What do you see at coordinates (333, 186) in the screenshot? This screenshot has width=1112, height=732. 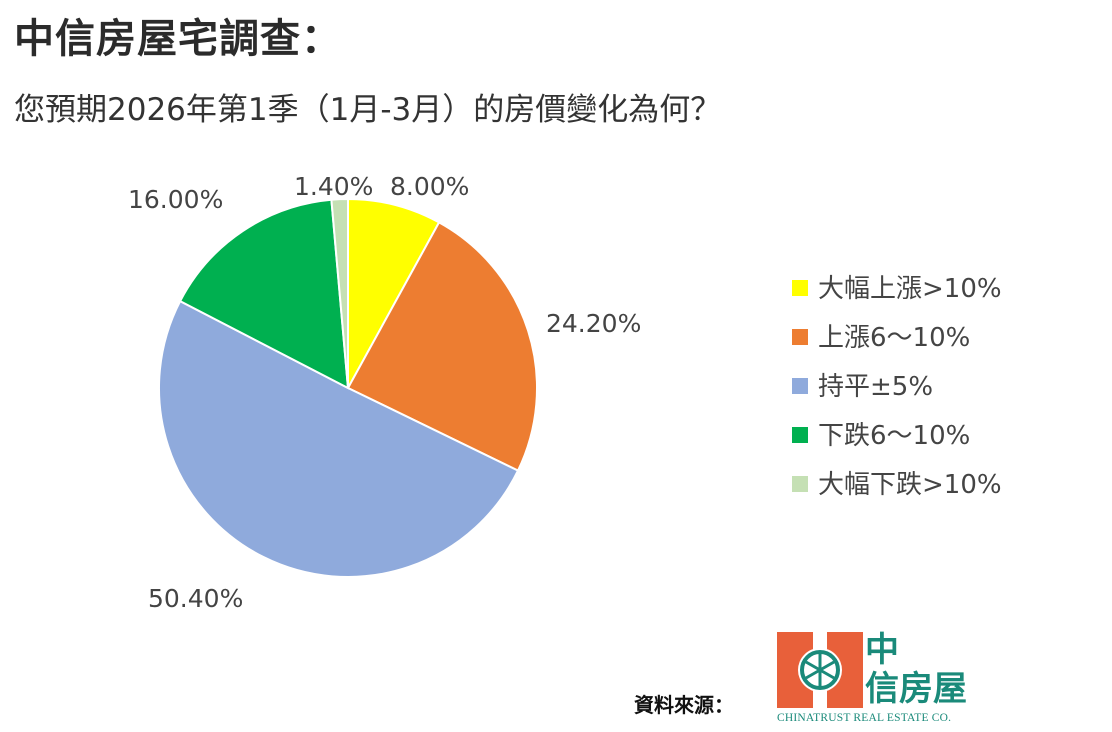 I see `slice-value-label: 1.40%` at bounding box center [333, 186].